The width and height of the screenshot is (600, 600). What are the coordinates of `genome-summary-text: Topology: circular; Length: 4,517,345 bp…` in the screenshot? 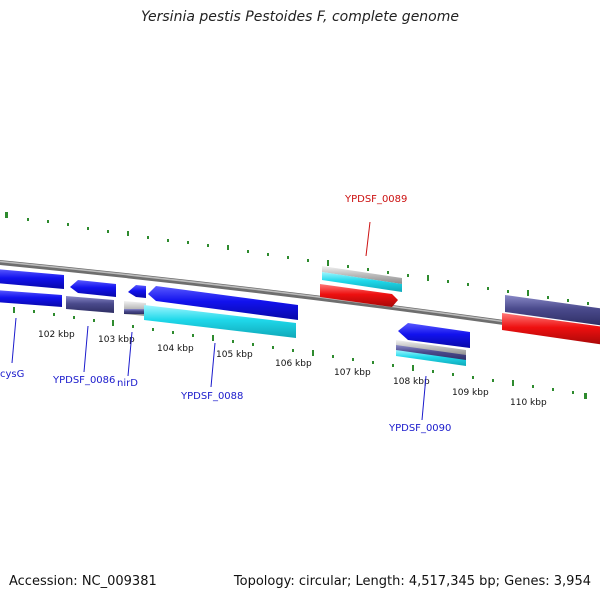 It's located at (412, 581).